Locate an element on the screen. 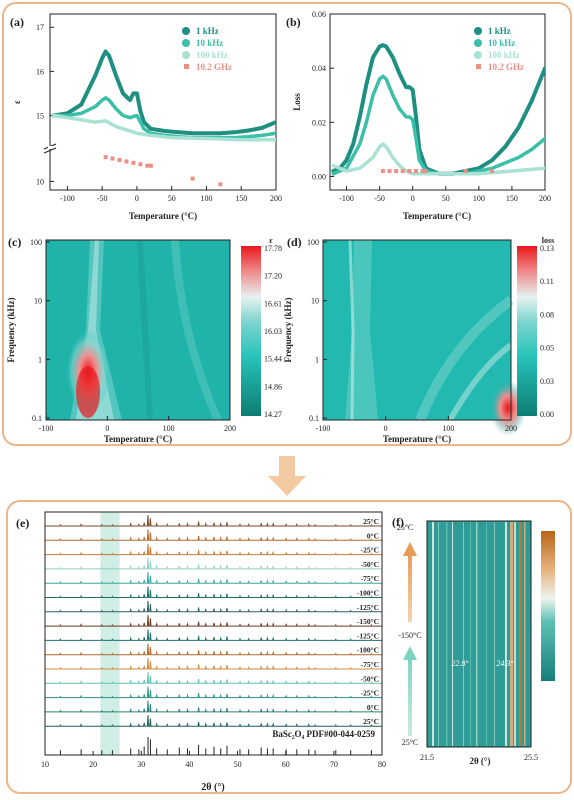 The height and width of the screenshot is (800, 574). panel-c-xtick-label: -100 is located at coordinates (46, 428).